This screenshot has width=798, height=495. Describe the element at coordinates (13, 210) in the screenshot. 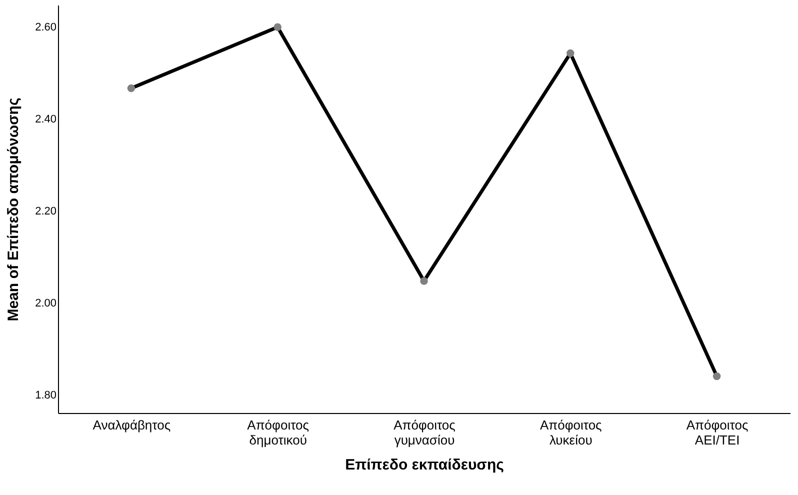

I see `y-axis-title: Mean of Επίπεδο απομόνωσης` at that location.